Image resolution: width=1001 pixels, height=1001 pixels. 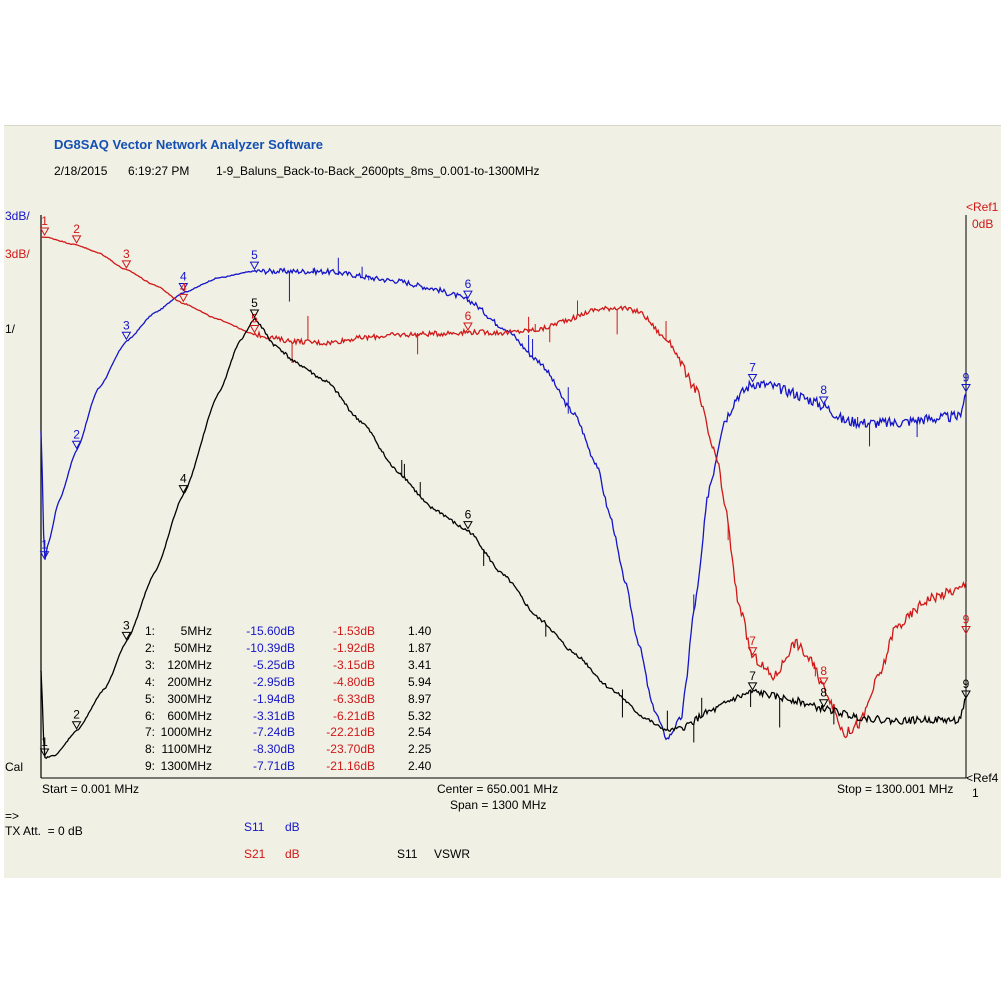 I want to click on marker-id-cell: 2:, so click(x=149, y=647).